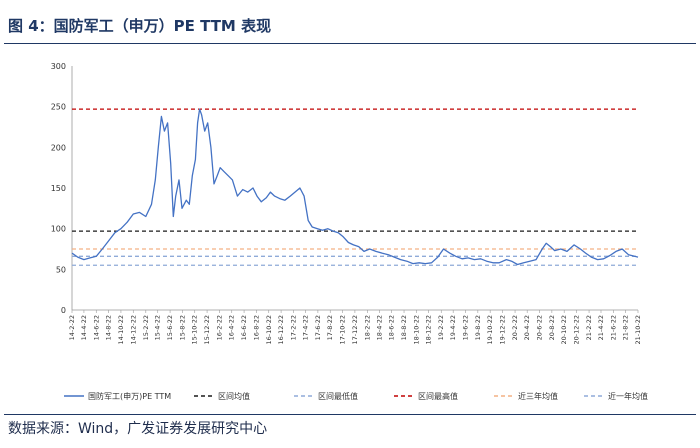  I want to click on y-tick-label: 50, so click(61, 269).